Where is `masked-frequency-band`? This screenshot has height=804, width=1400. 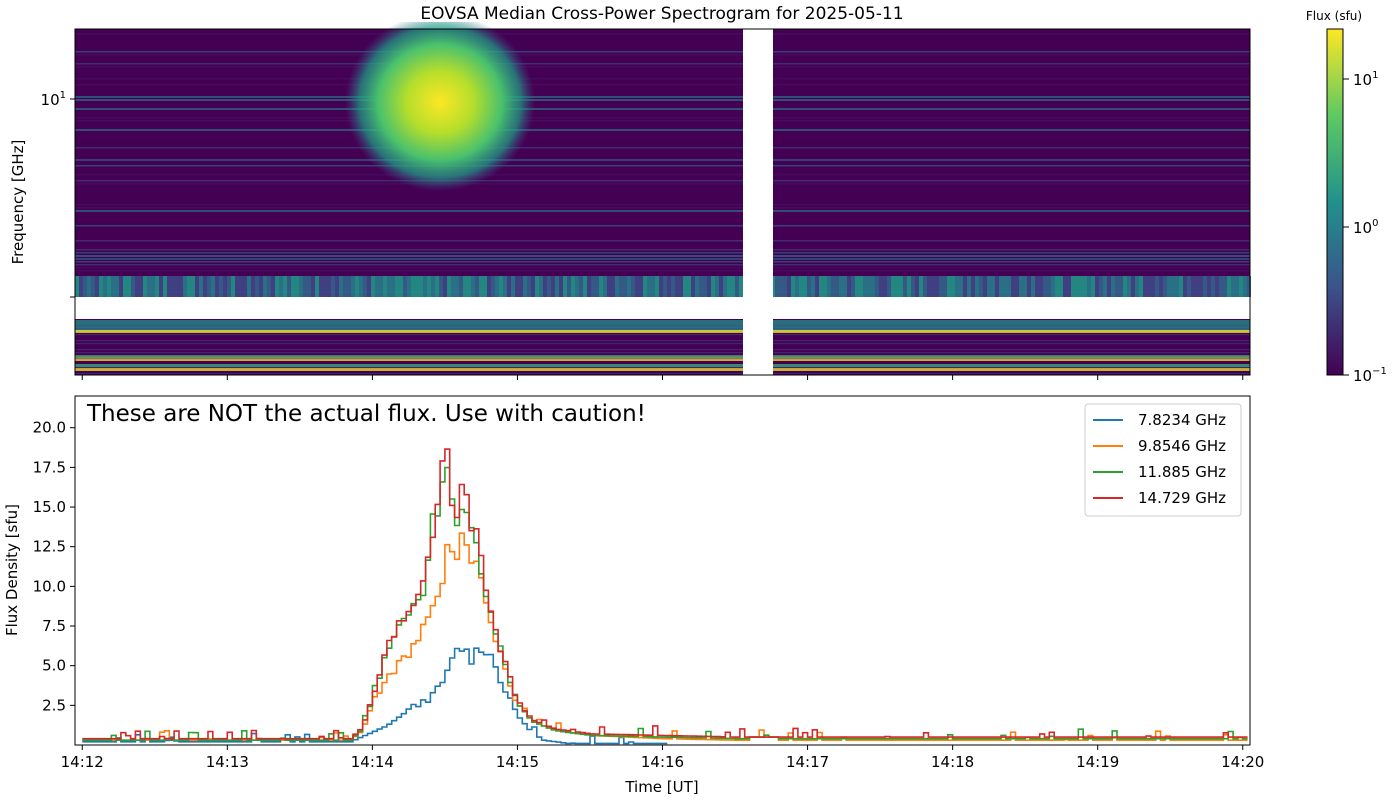 masked-frequency-band is located at coordinates (662, 308).